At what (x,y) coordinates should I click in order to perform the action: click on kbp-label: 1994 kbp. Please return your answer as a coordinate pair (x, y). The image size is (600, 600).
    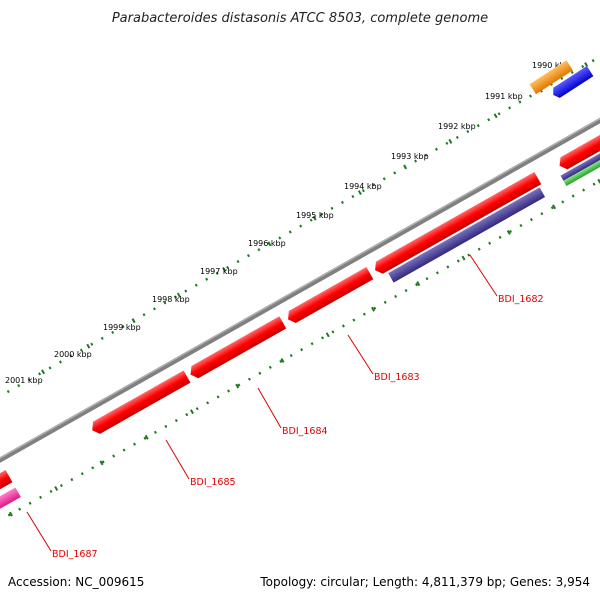
    Looking at the image, I should click on (363, 186).